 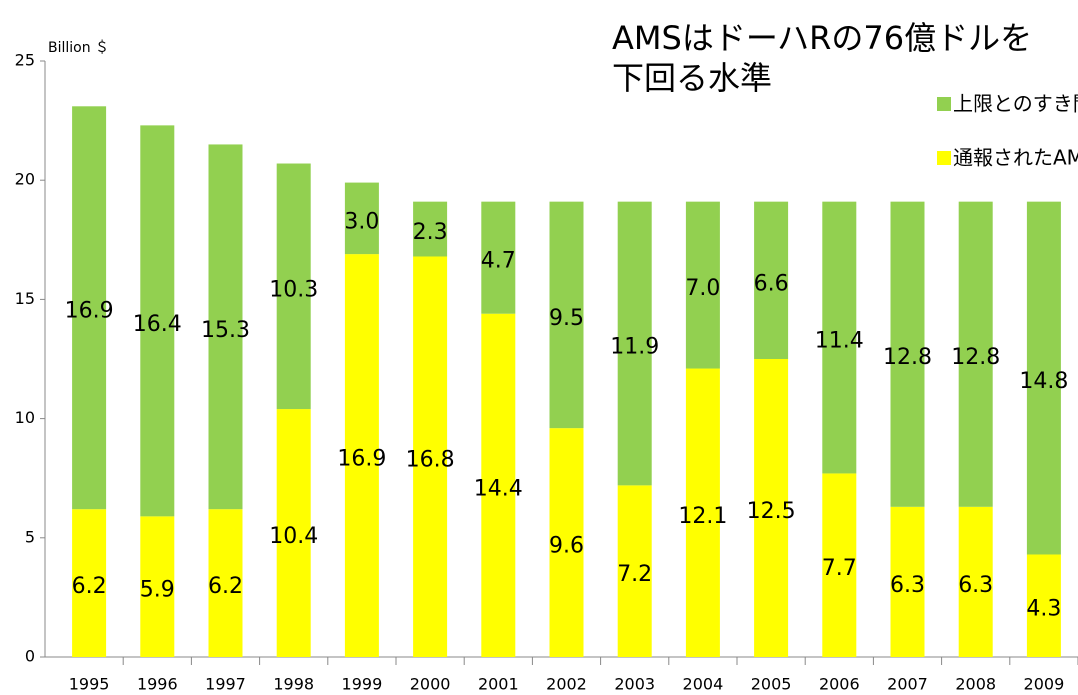 What do you see at coordinates (1044, 684) in the screenshot?
I see `x-tick-label: 2009` at bounding box center [1044, 684].